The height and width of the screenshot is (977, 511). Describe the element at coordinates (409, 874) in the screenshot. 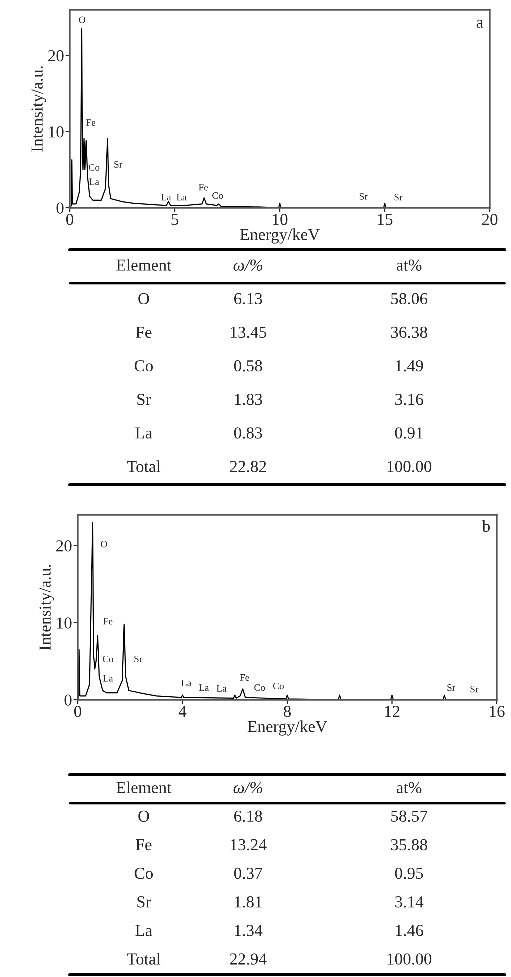

I see `data-label: 0.95` at that location.